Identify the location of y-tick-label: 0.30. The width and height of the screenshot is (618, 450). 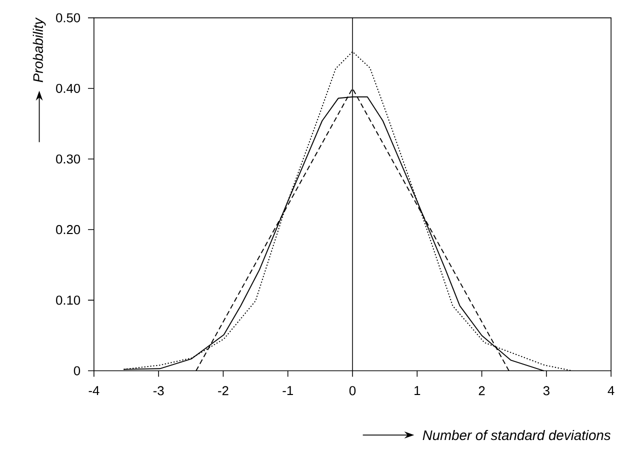
(68, 159).